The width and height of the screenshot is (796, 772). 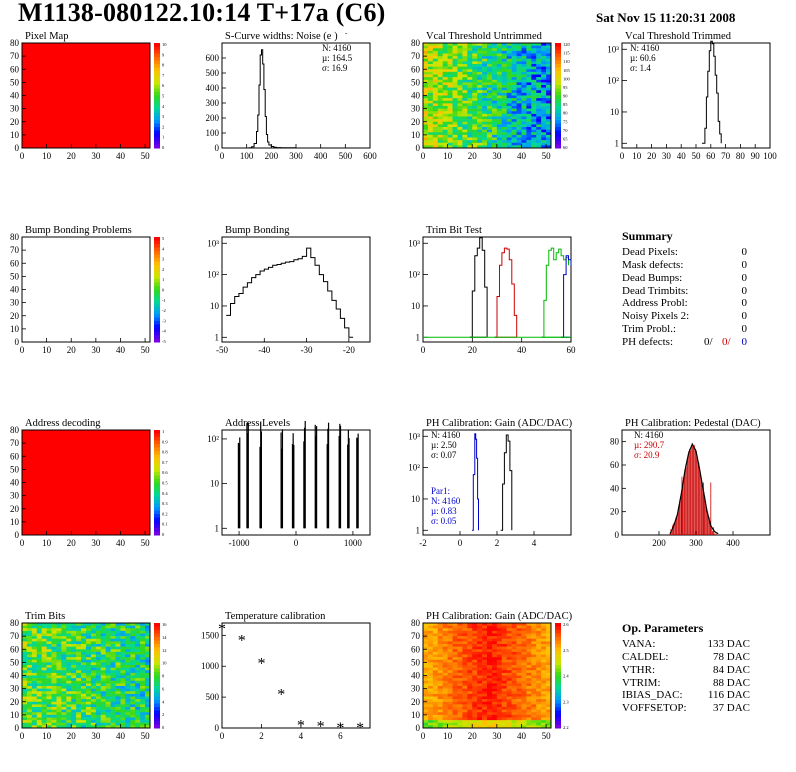 I want to click on stats-text: σ: 0.07, so click(x=444, y=455).